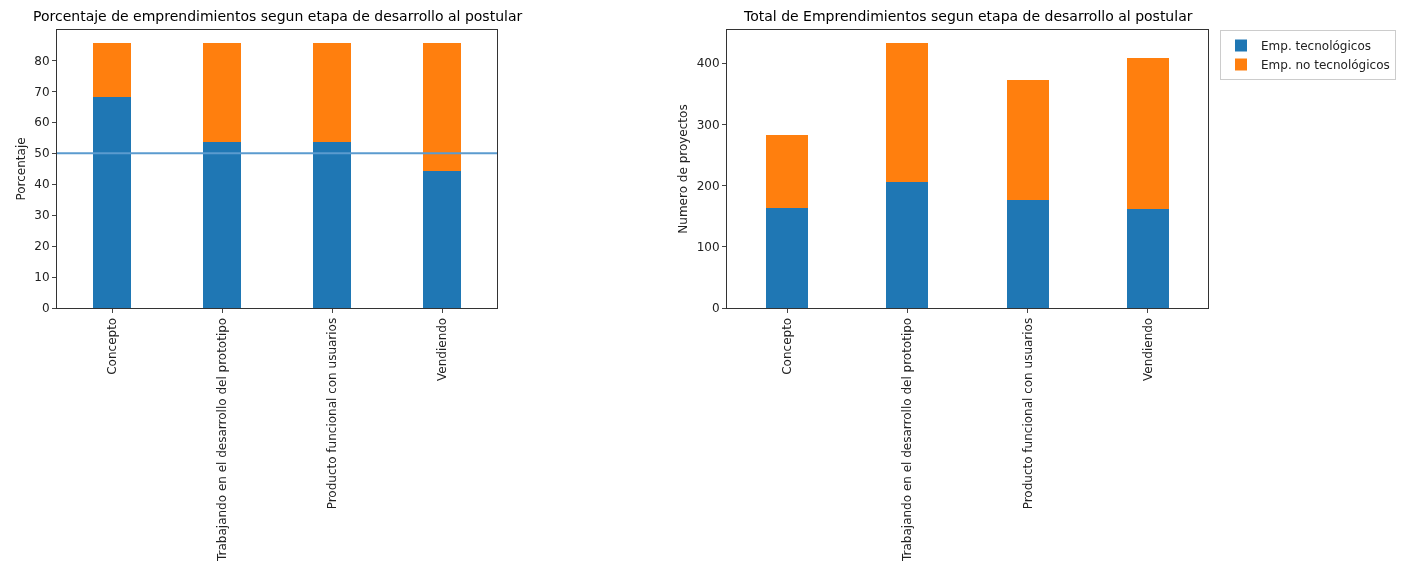 Image resolution: width=1423 pixels, height=580 pixels. I want to click on y-axis-title: Numero de proyectos, so click(682, 169).